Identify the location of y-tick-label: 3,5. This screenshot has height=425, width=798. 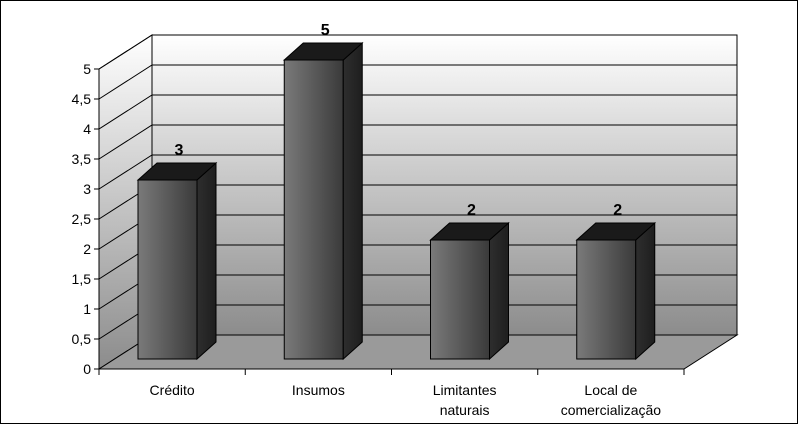
(82, 159).